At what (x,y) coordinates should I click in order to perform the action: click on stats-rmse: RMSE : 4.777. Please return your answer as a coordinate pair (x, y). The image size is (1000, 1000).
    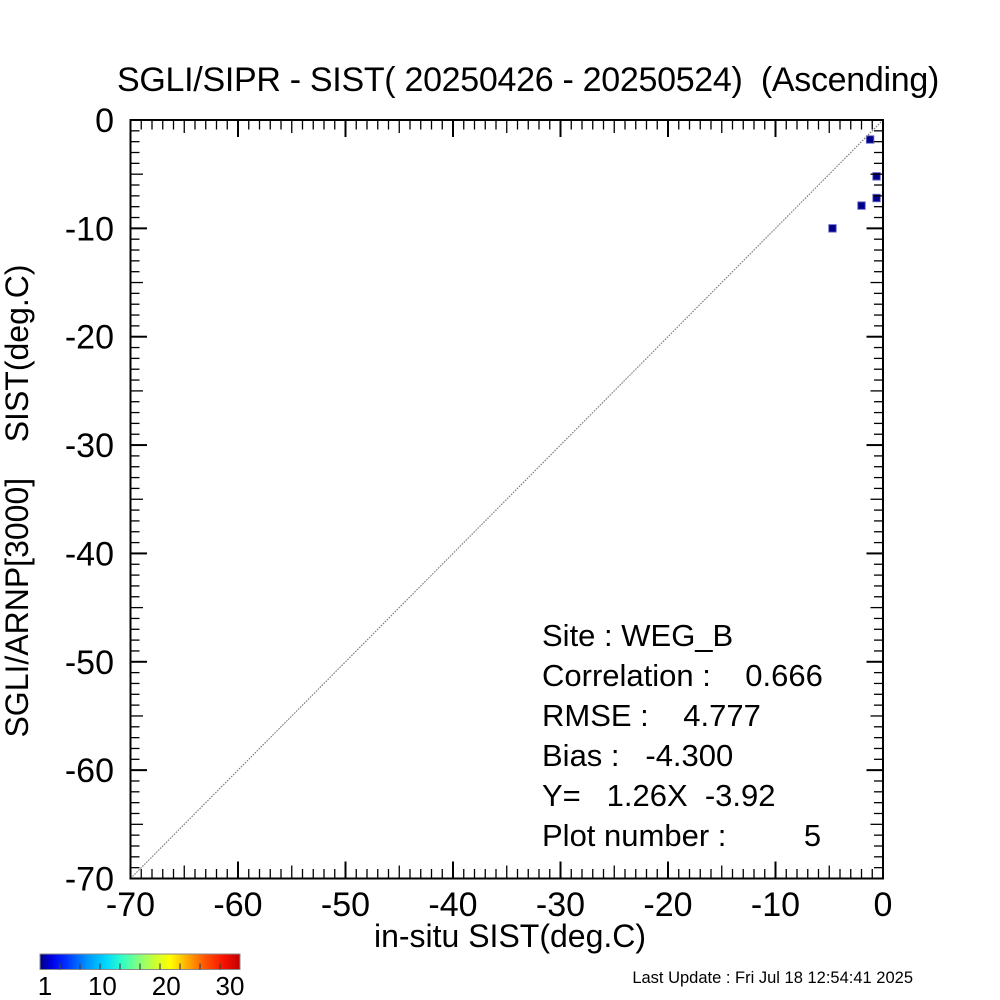
    Looking at the image, I should click on (651, 715).